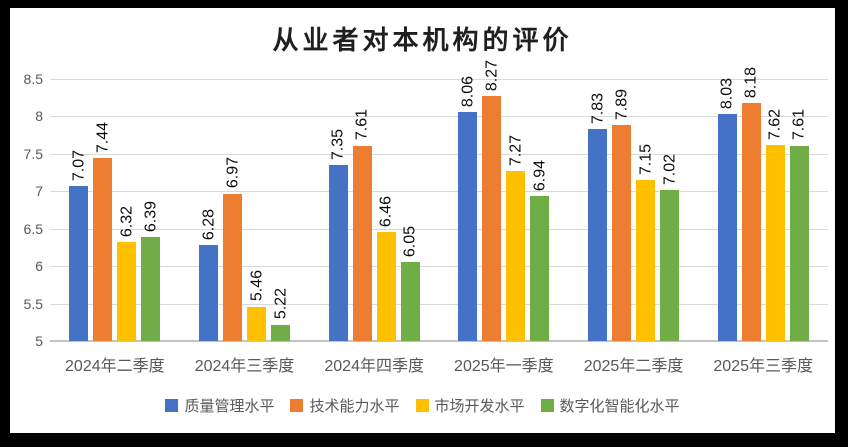 This screenshot has height=447, width=848. Describe the element at coordinates (115, 210) in the screenshot. I see `bar-group: 7.07 7.44 6.32 6.39` at that location.